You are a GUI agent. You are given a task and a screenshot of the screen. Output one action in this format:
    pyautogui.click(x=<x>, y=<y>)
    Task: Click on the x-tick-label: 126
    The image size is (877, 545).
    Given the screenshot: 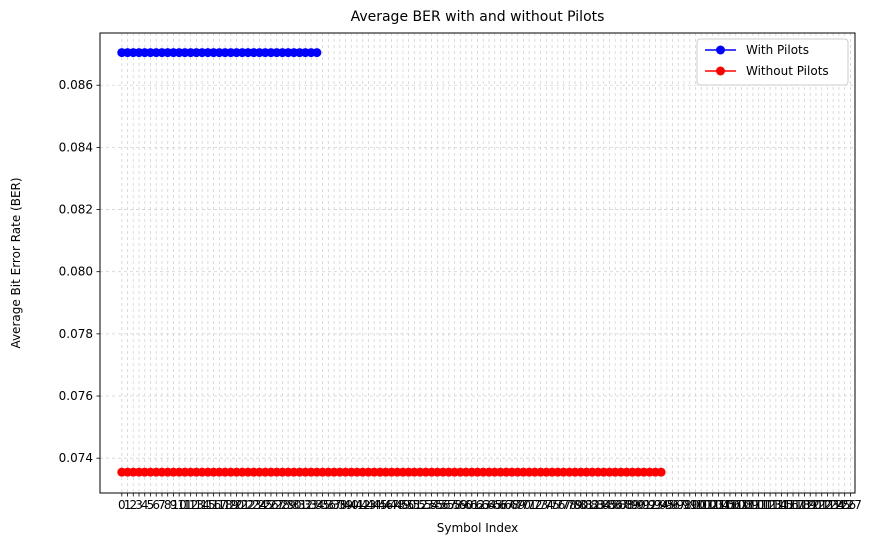 What is the action you would take?
    pyautogui.click(x=844, y=505)
    